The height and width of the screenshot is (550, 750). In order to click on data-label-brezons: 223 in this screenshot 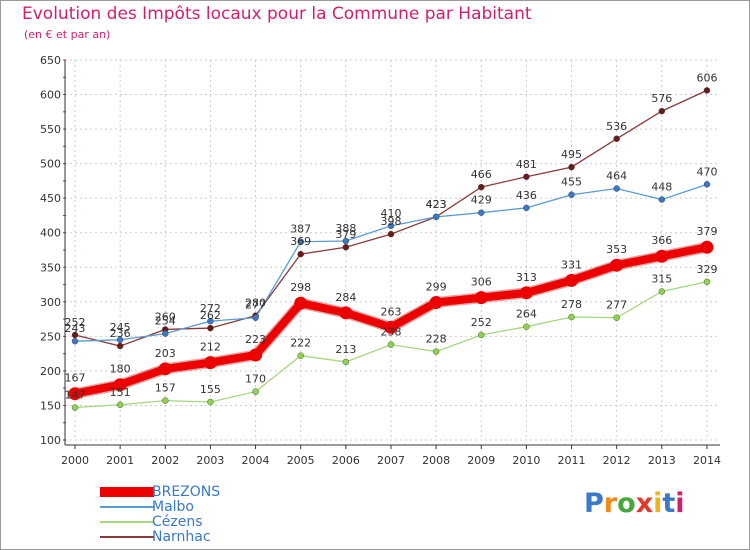, I will do `click(255, 339)`.